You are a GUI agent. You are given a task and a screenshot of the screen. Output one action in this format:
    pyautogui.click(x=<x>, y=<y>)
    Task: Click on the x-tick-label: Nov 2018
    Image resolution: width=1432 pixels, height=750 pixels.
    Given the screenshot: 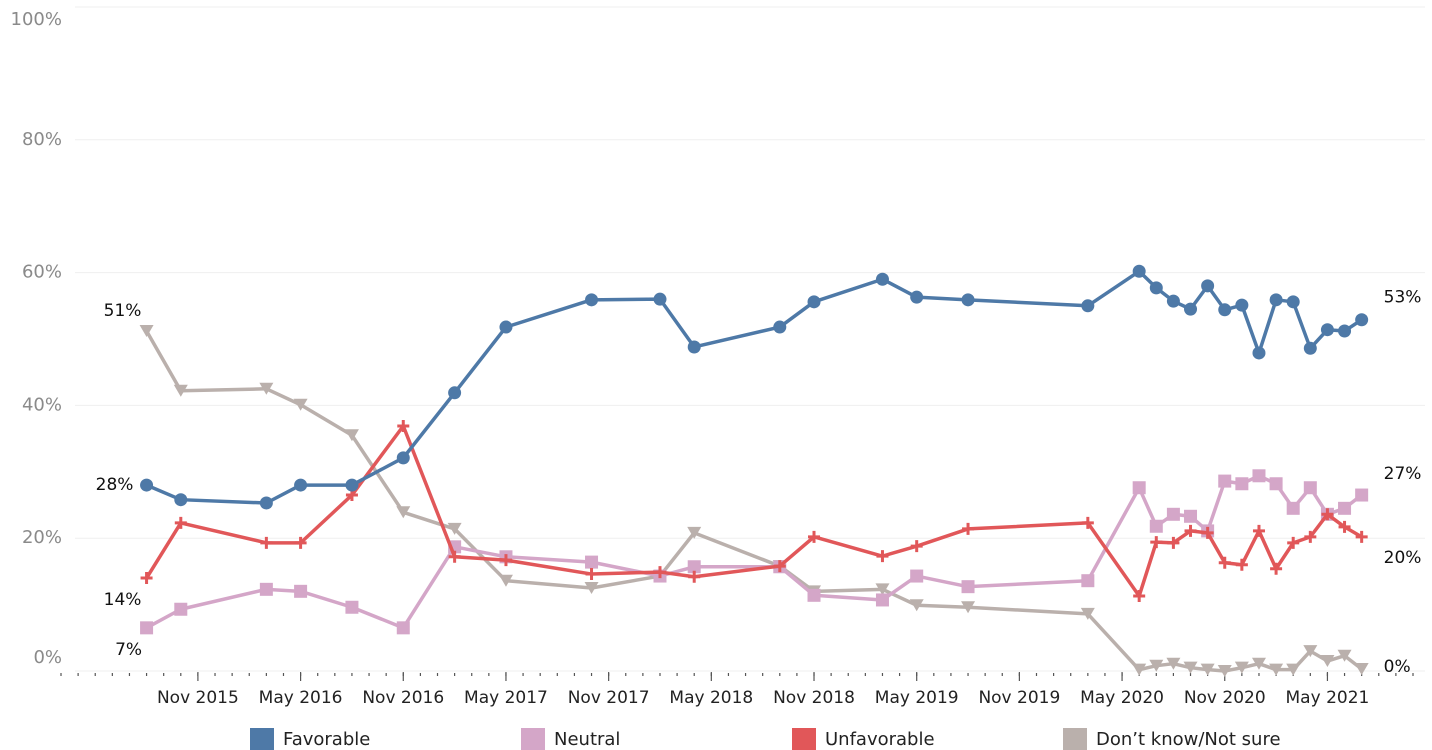 What is the action you would take?
    pyautogui.click(x=814, y=698)
    